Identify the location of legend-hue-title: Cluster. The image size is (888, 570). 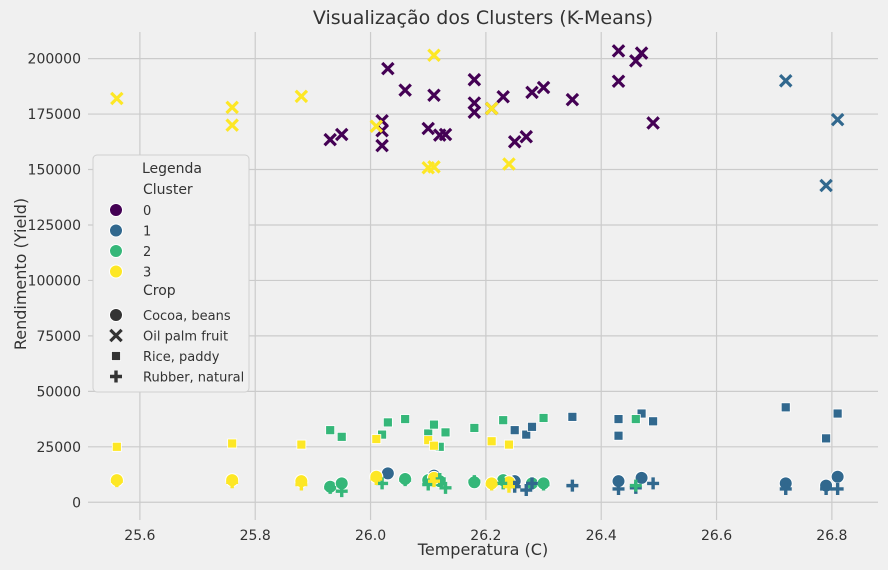
(168, 190).